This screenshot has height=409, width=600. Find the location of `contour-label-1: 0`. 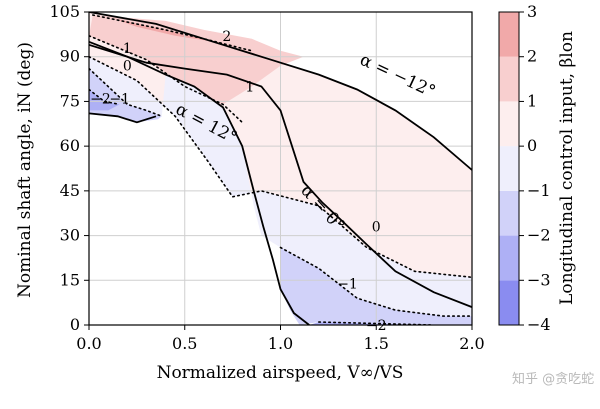

contour-label-1: 0 is located at coordinates (127, 67).